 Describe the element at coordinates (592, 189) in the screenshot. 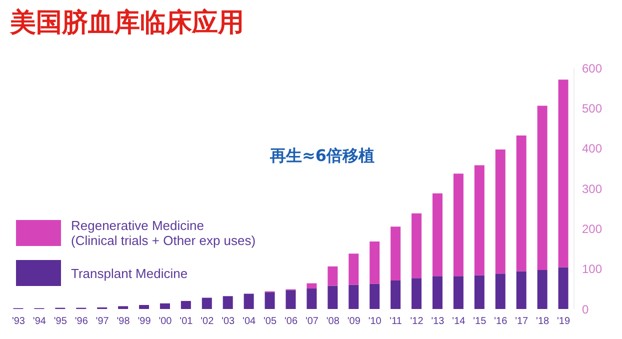

I see `y-tick-label: 300` at that location.